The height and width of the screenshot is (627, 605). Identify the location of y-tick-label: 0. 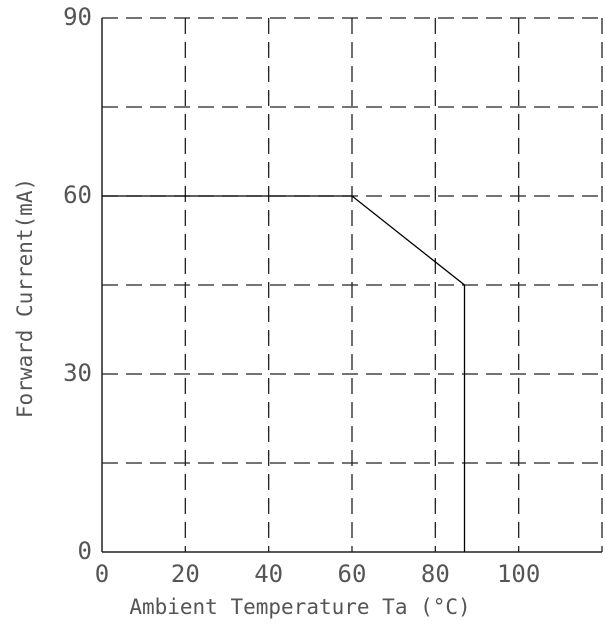
(85, 551).